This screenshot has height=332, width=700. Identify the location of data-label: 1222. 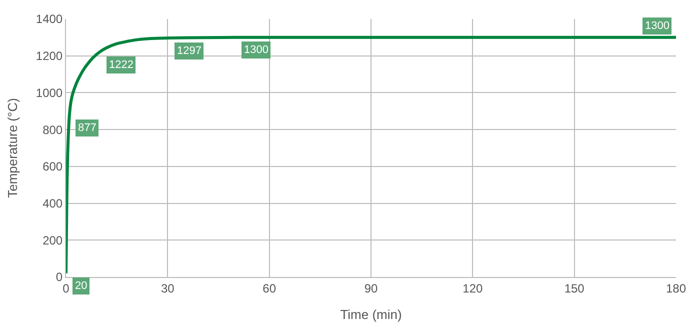
(121, 65).